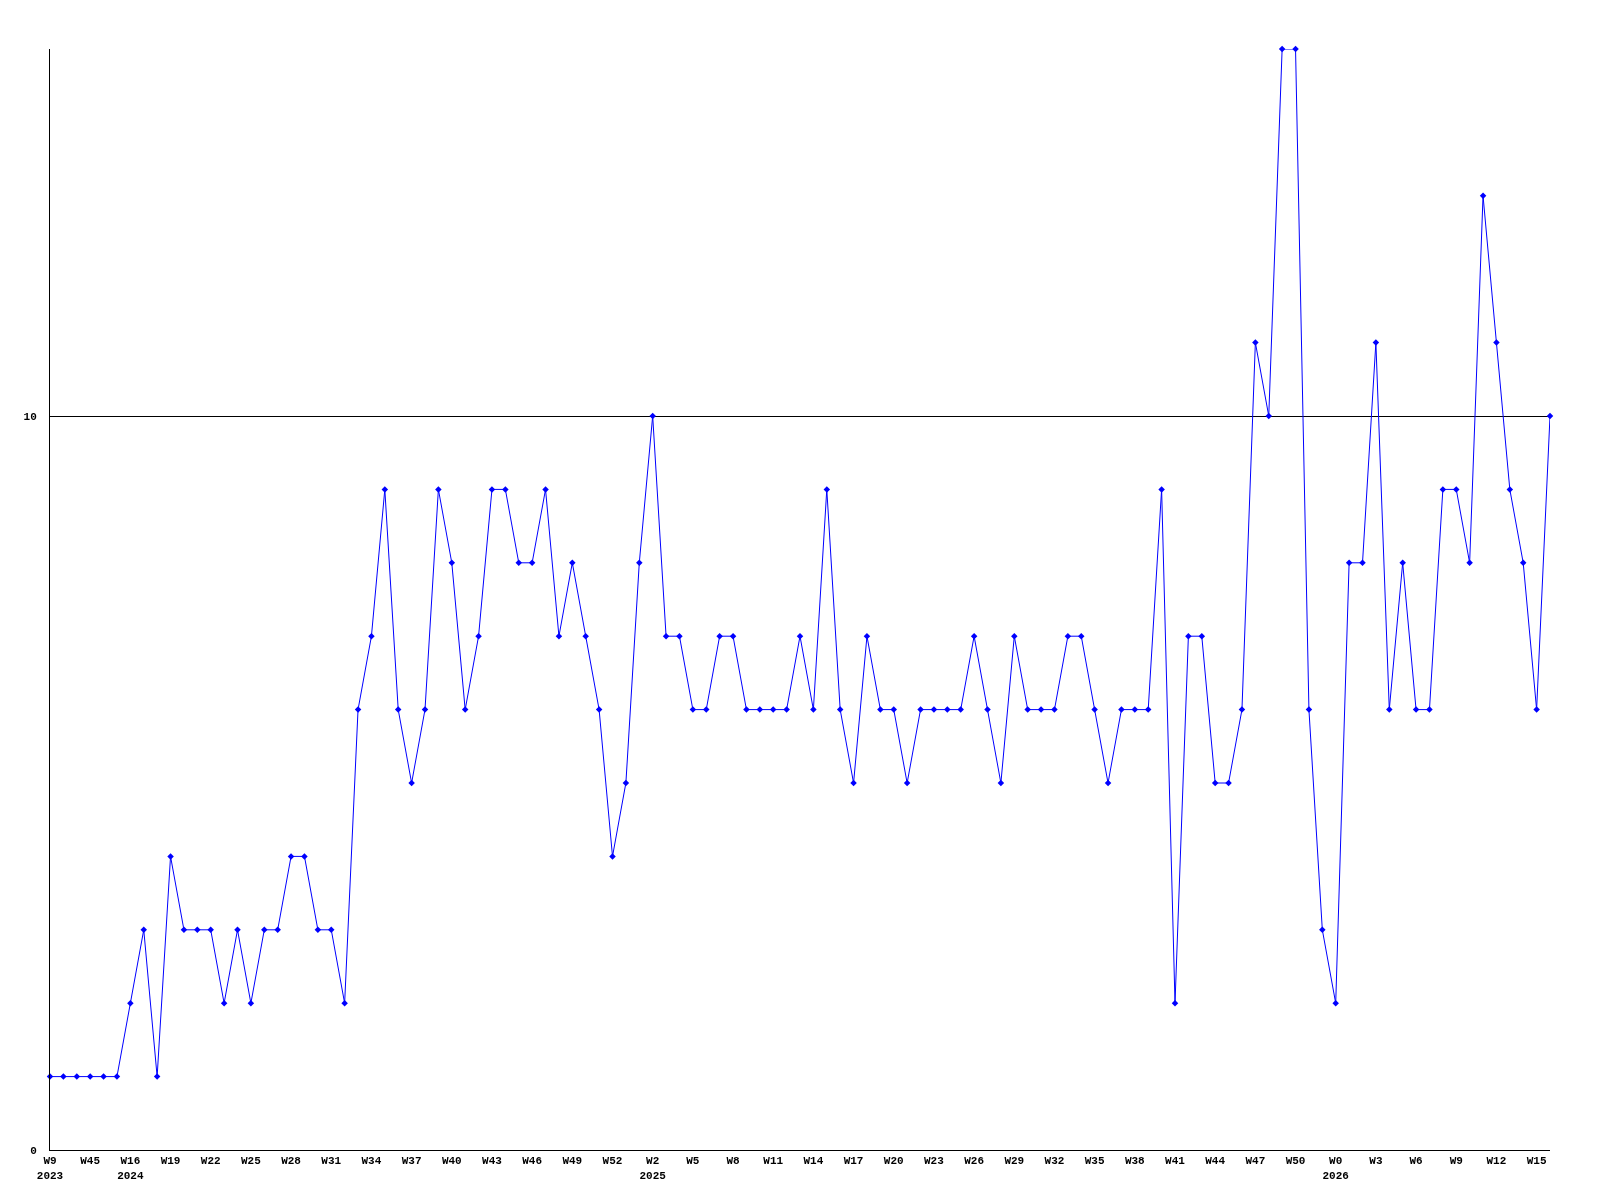 The image size is (1600, 1200). What do you see at coordinates (1135, 1161) in the screenshot?
I see `x-tick-label: W38` at bounding box center [1135, 1161].